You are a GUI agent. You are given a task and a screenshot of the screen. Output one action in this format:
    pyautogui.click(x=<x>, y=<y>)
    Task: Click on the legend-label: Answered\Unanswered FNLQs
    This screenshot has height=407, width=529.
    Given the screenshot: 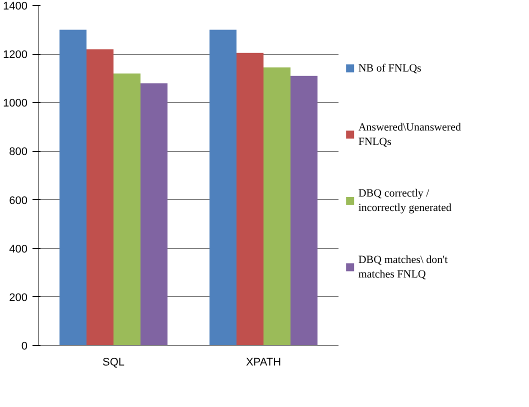 What is the action you would take?
    pyautogui.click(x=410, y=134)
    